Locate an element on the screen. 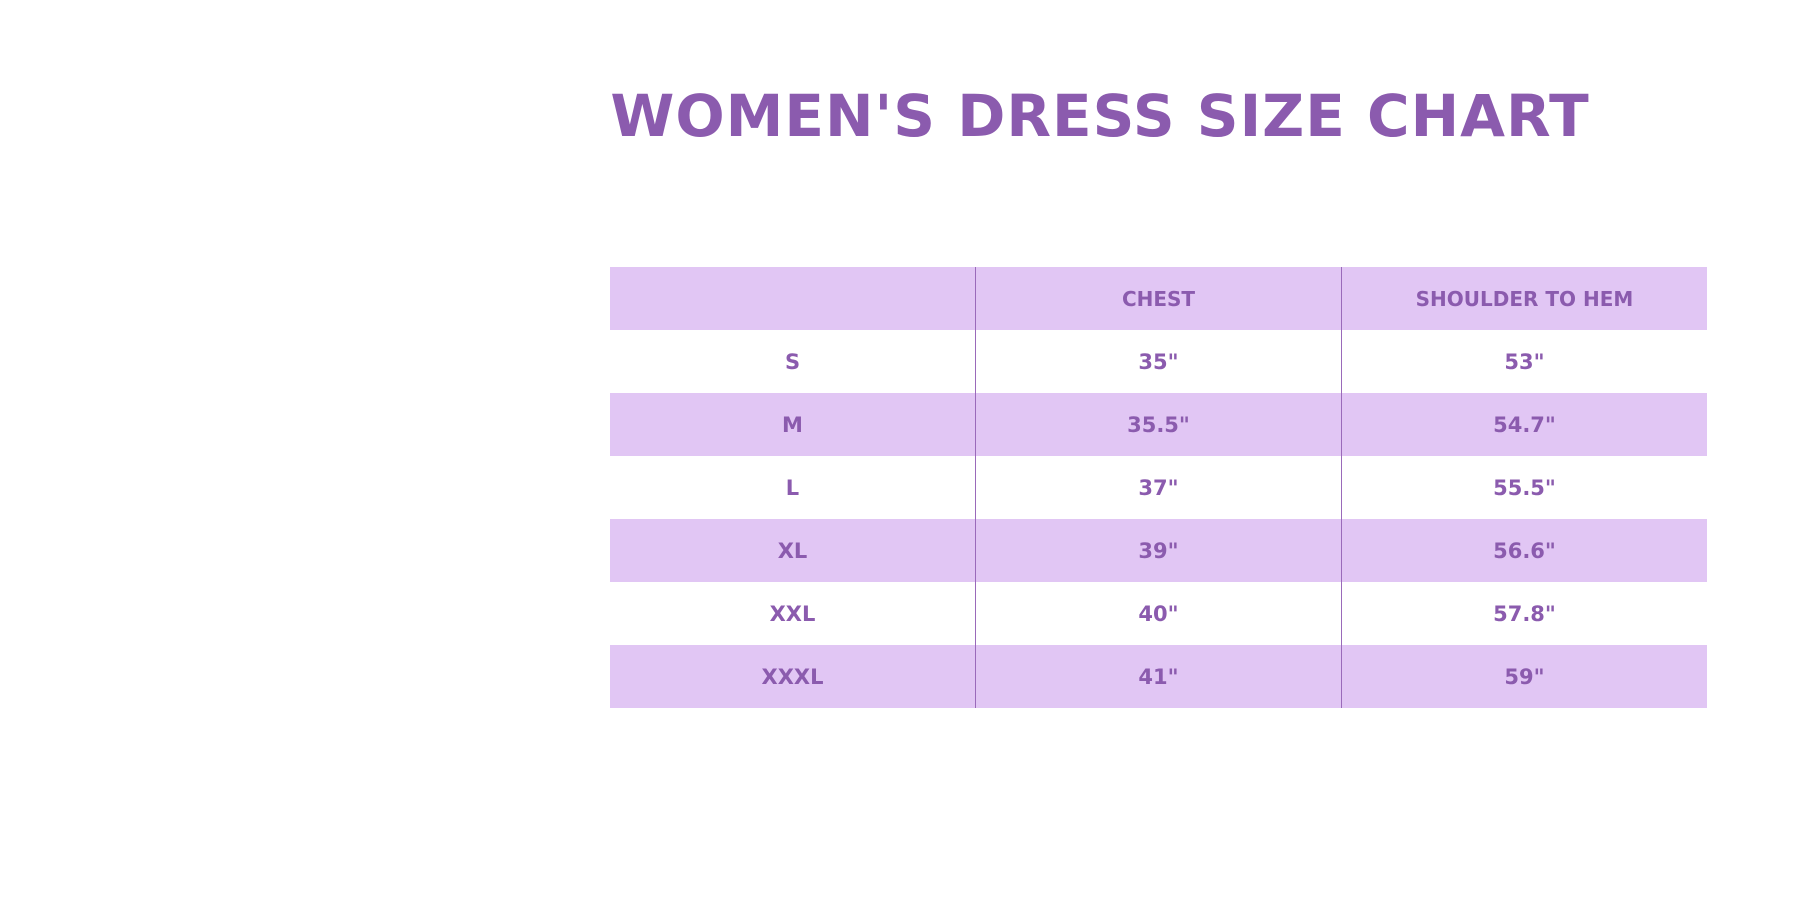 Image resolution: width=1800 pixels, height=900 pixels. table-row: L 37" 55.5" is located at coordinates (1158, 487).